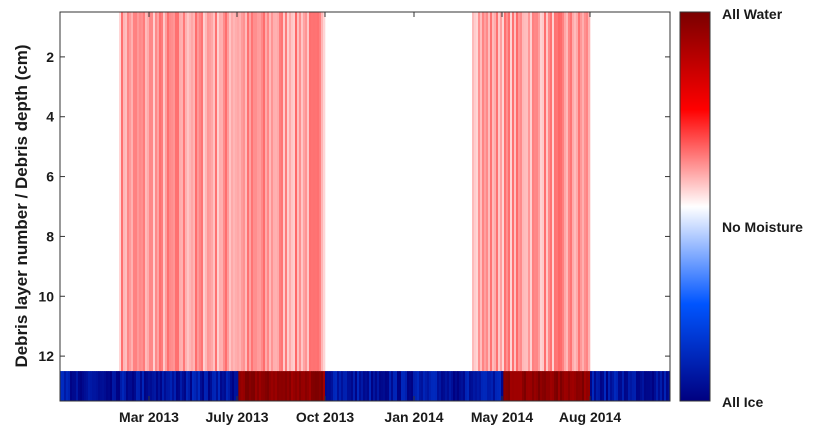 The height and width of the screenshot is (431, 816). I want to click on x-tick-label: Aug 2014, so click(590, 417).